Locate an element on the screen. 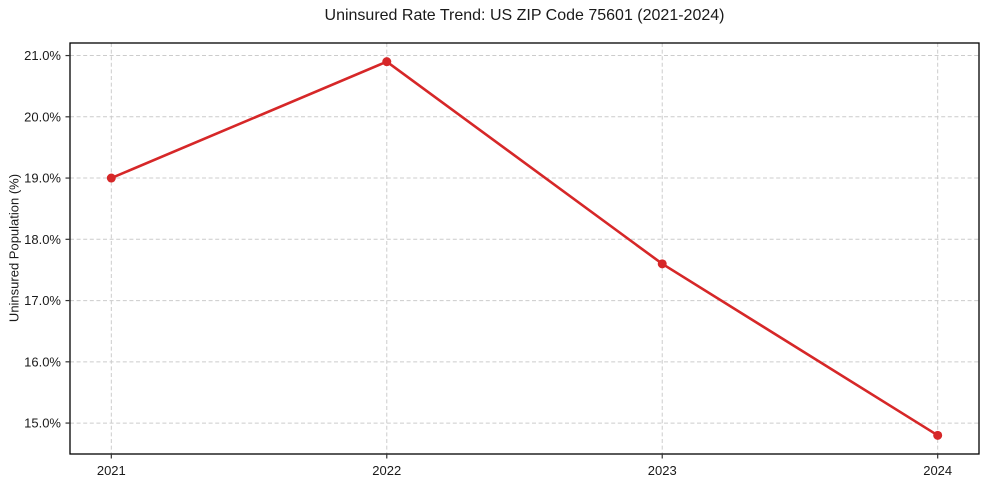 Image resolution: width=989 pixels, height=490 pixels. data-point-2023 is located at coordinates (662, 264).